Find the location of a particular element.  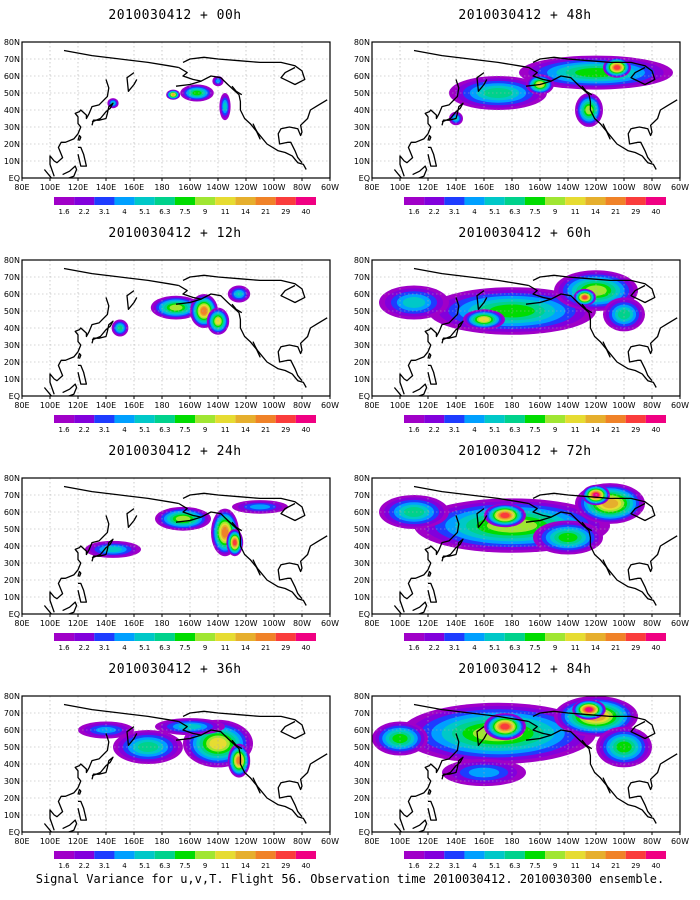

colorbar-label: 14 is located at coordinates (245, 430).